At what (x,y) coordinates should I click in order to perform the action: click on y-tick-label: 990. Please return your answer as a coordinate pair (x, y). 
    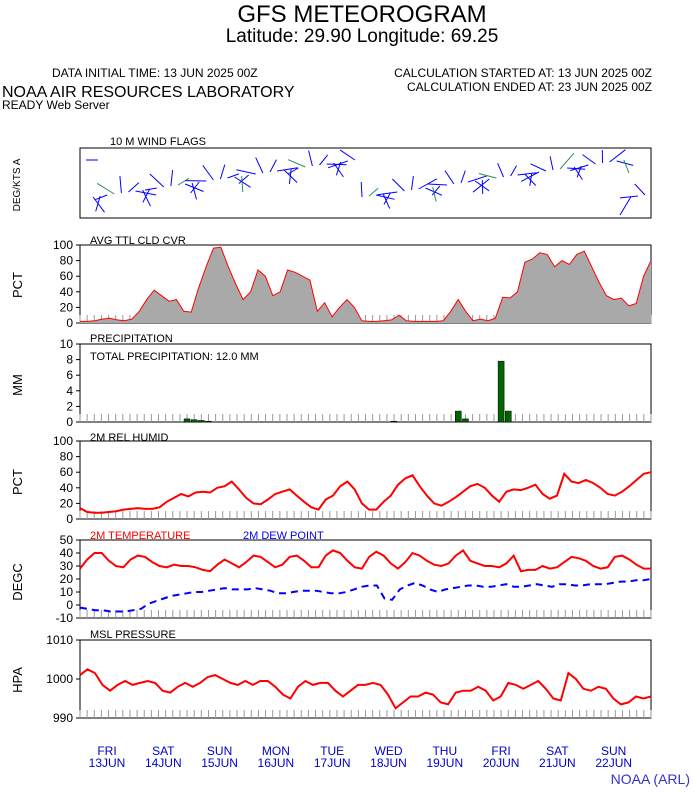
    Looking at the image, I should click on (63, 718).